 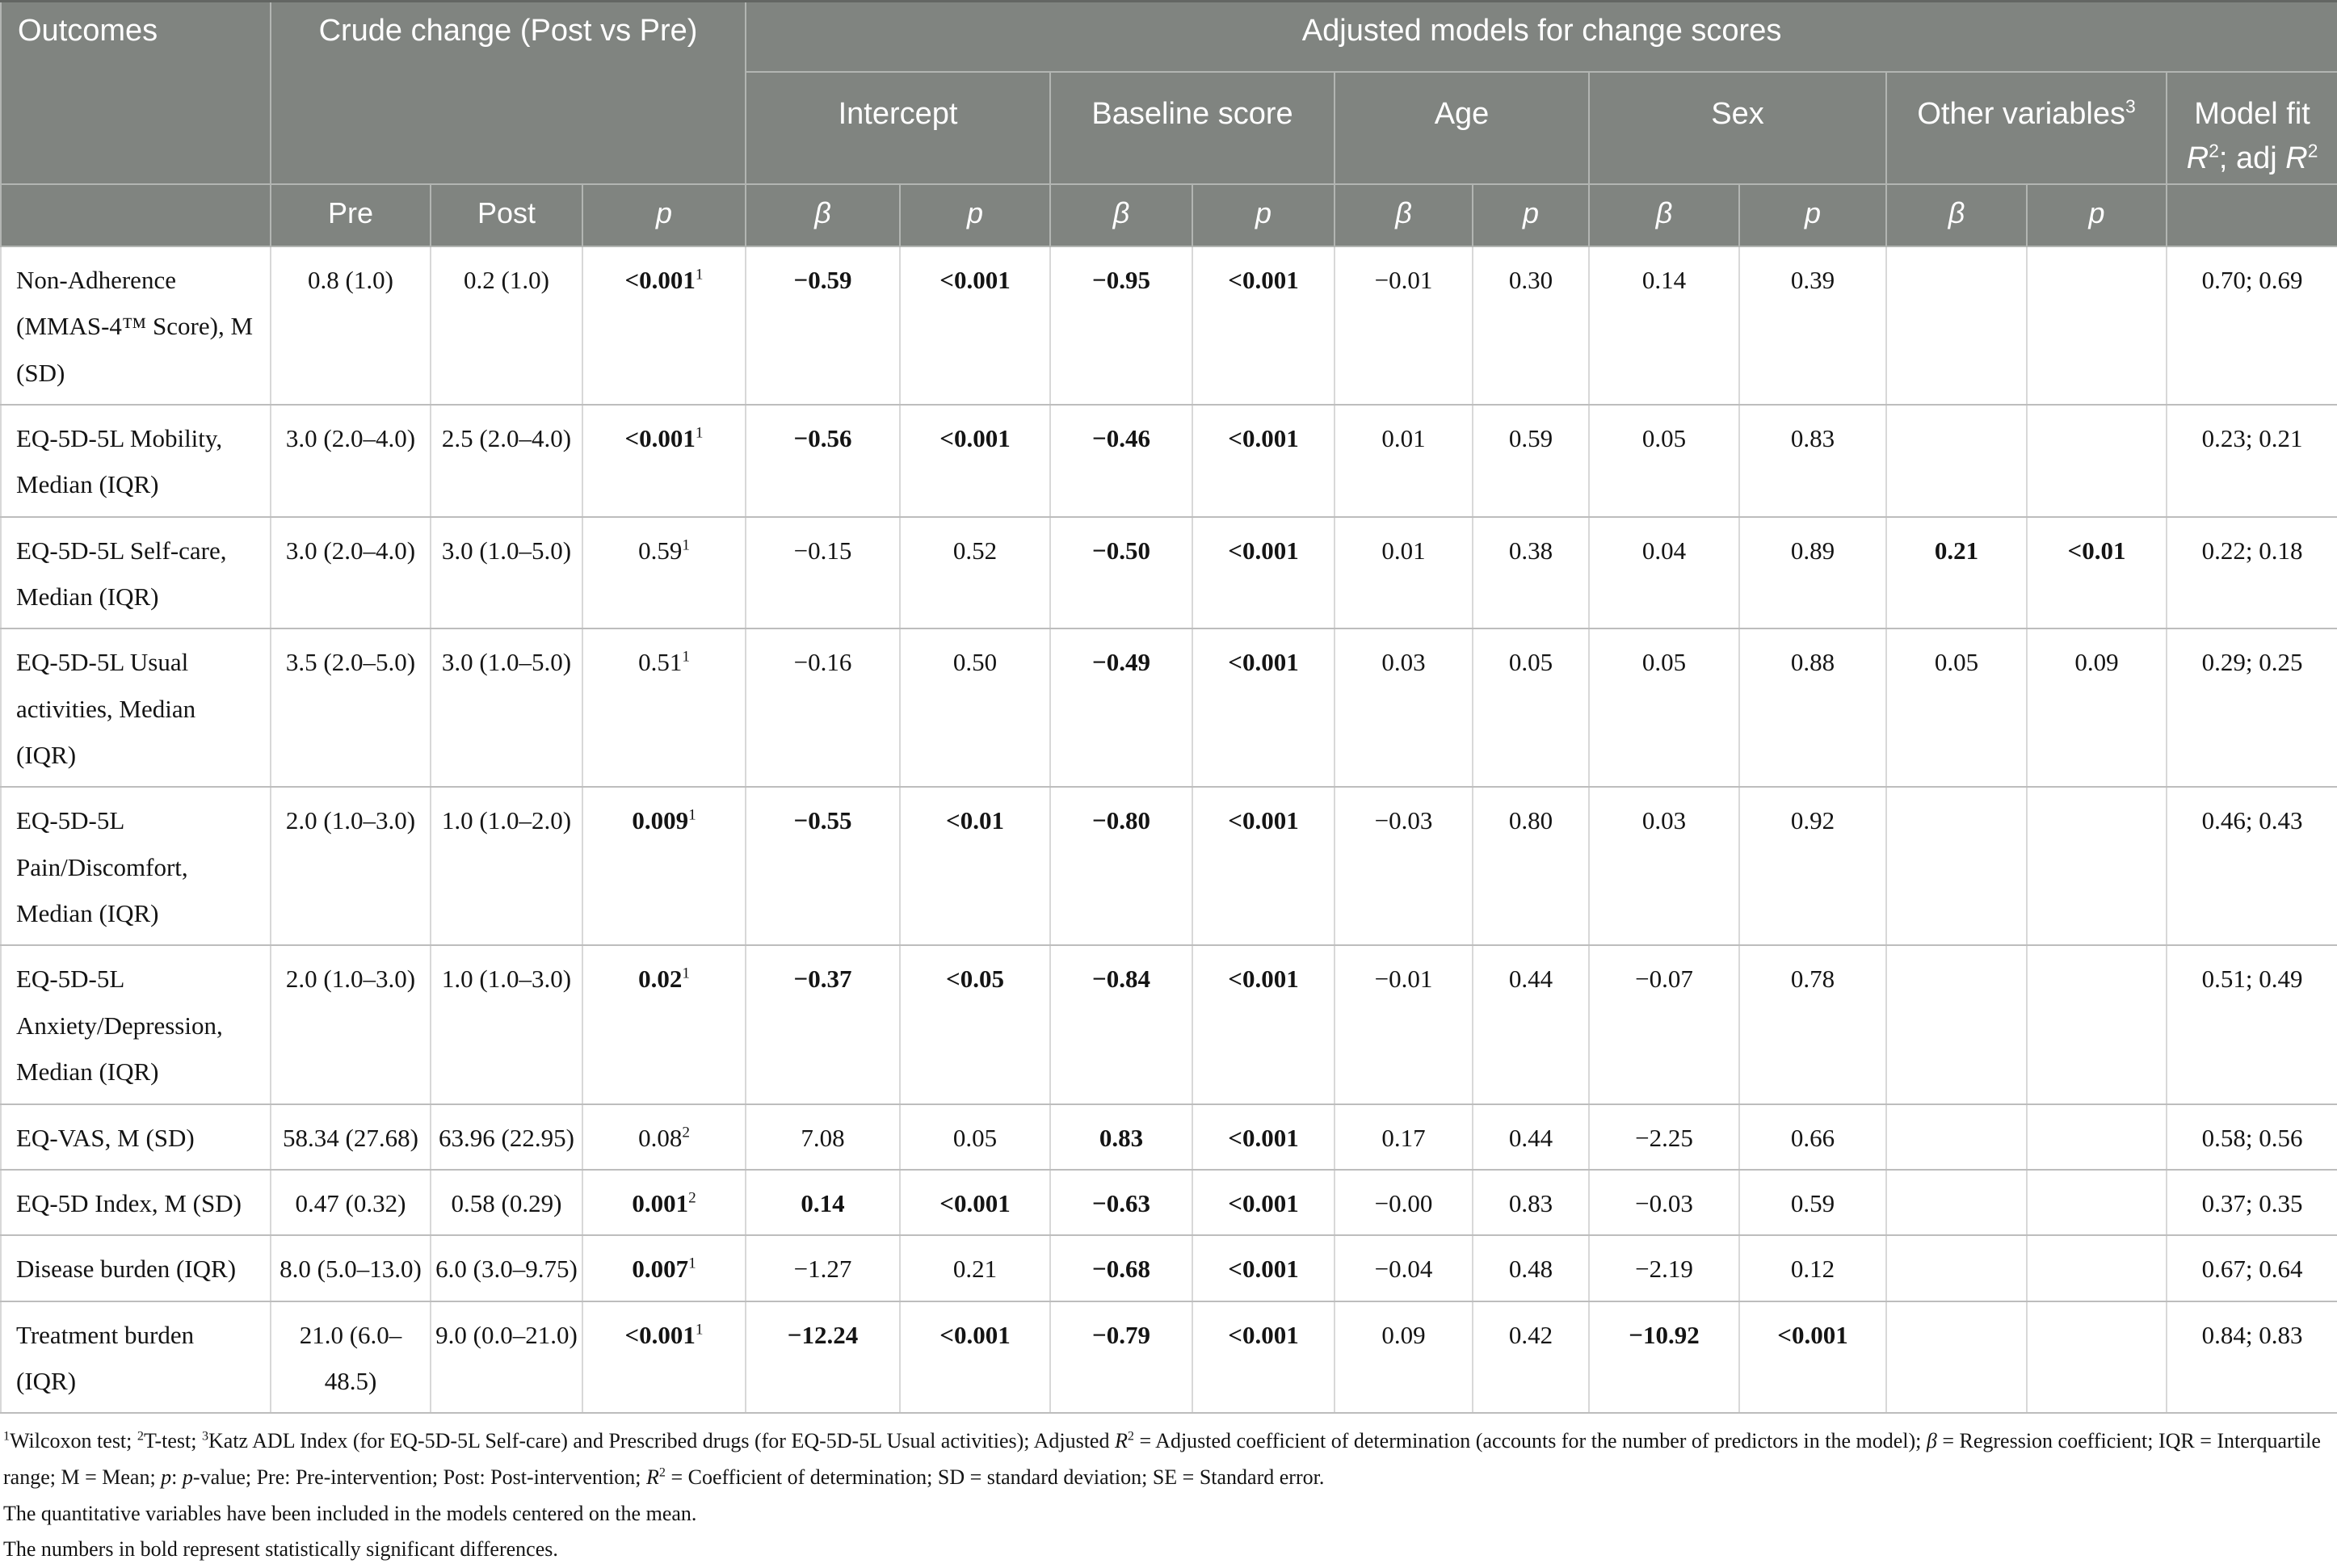 What do you see at coordinates (1813, 1357) in the screenshot?
I see `cell-p-sex: <0.001` at bounding box center [1813, 1357].